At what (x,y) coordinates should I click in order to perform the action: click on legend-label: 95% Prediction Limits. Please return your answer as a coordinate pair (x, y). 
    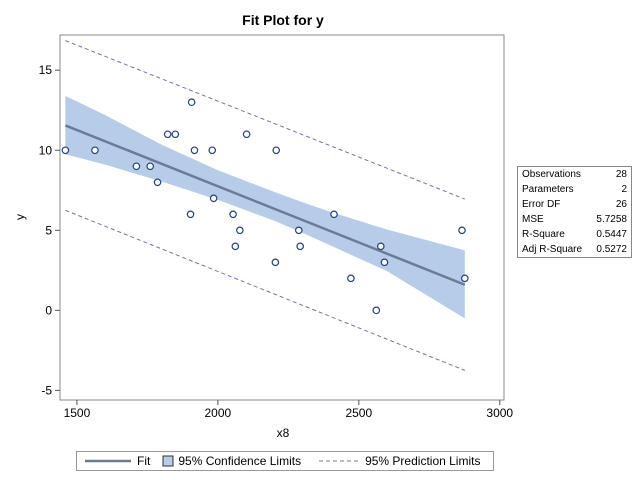
    Looking at the image, I should click on (423, 461).